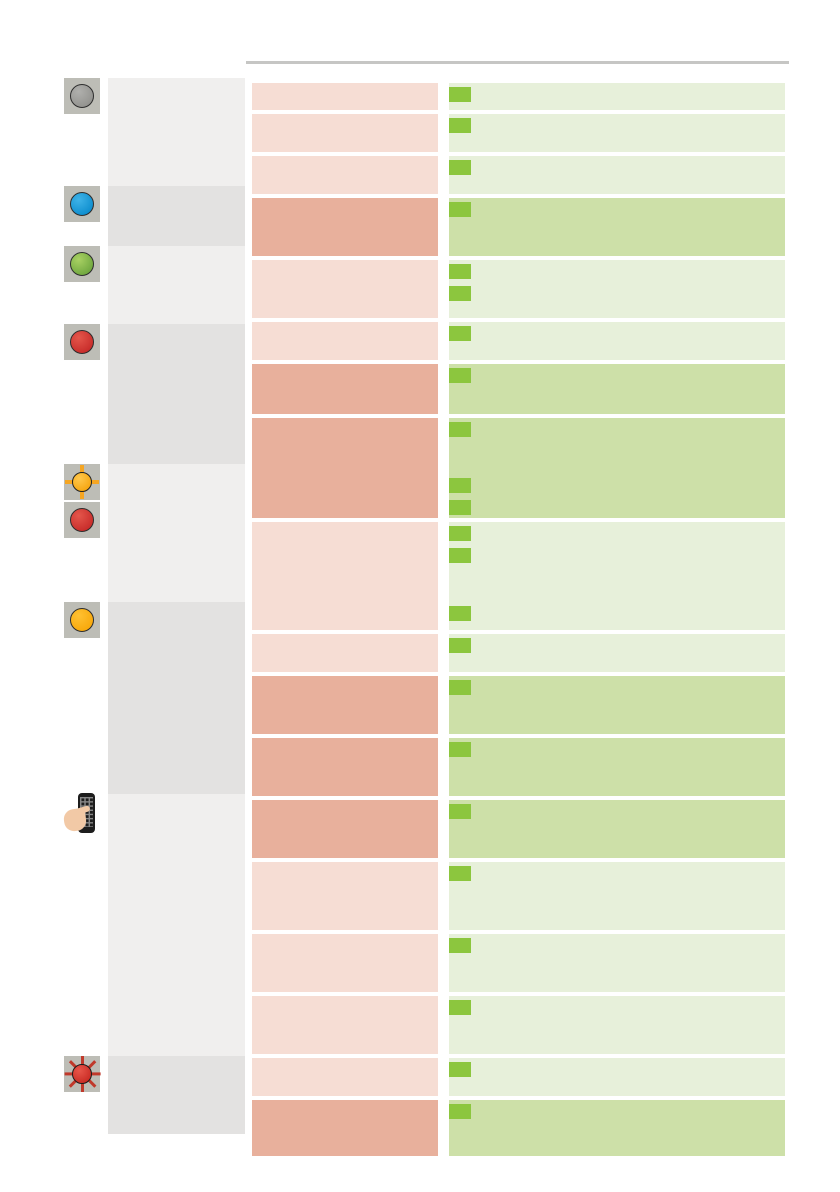  I want to click on status-dot-gray-glyph, so click(82, 96).